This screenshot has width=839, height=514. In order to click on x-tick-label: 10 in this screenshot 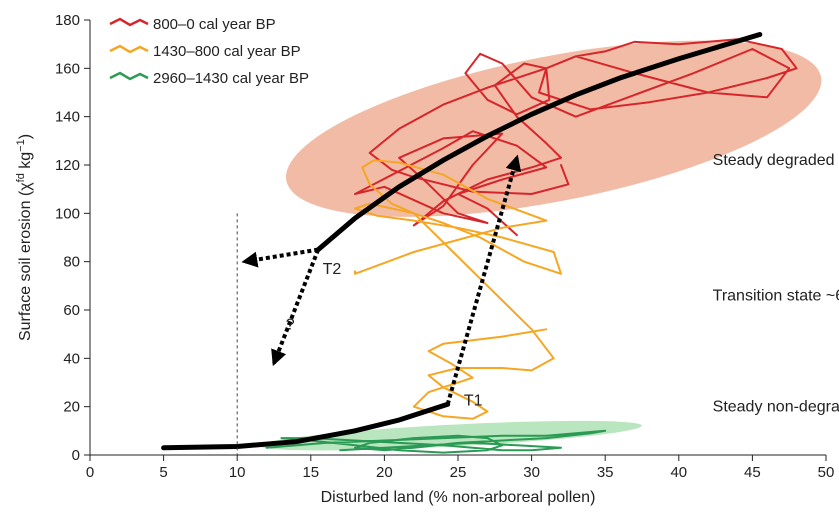, I will do `click(237, 472)`.